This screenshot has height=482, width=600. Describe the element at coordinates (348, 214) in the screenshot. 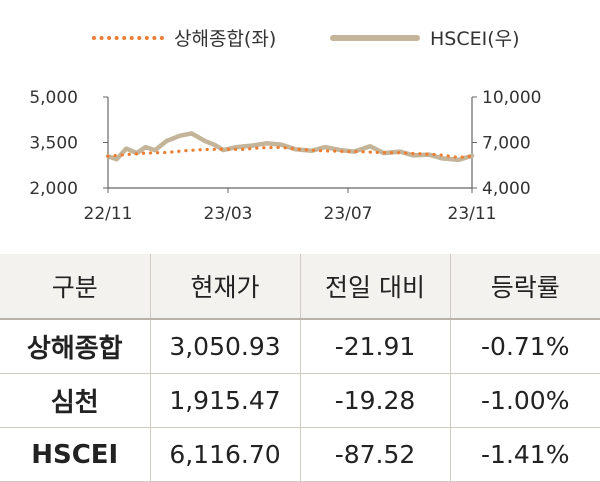

I see `x-tick-label: 23/07` at that location.